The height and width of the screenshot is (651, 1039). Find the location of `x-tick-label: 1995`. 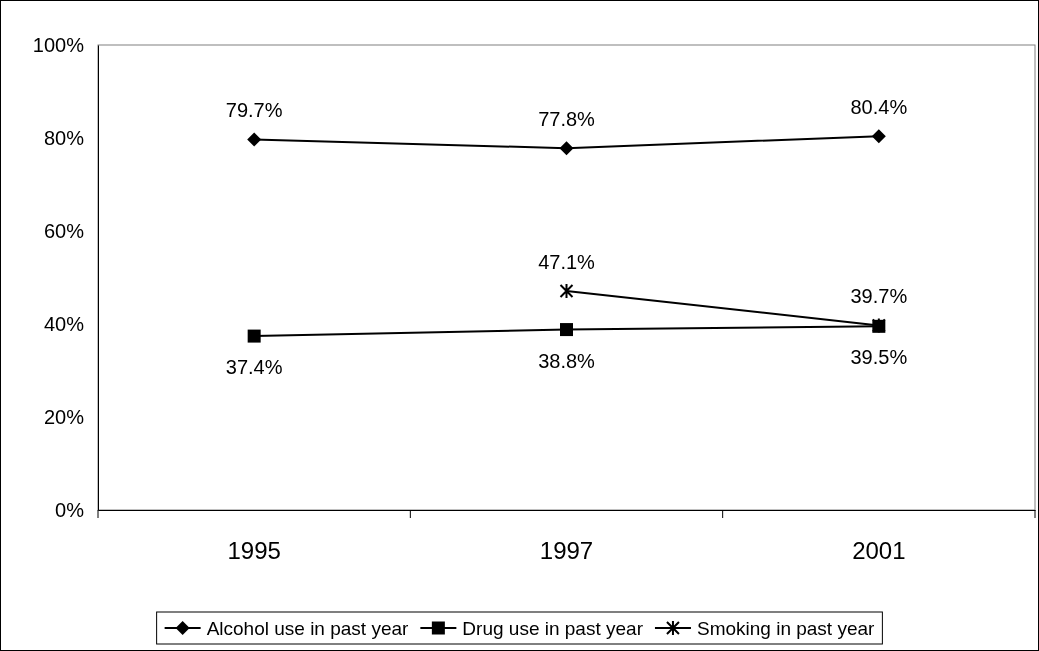

x-tick-label: 1995 is located at coordinates (254, 551).